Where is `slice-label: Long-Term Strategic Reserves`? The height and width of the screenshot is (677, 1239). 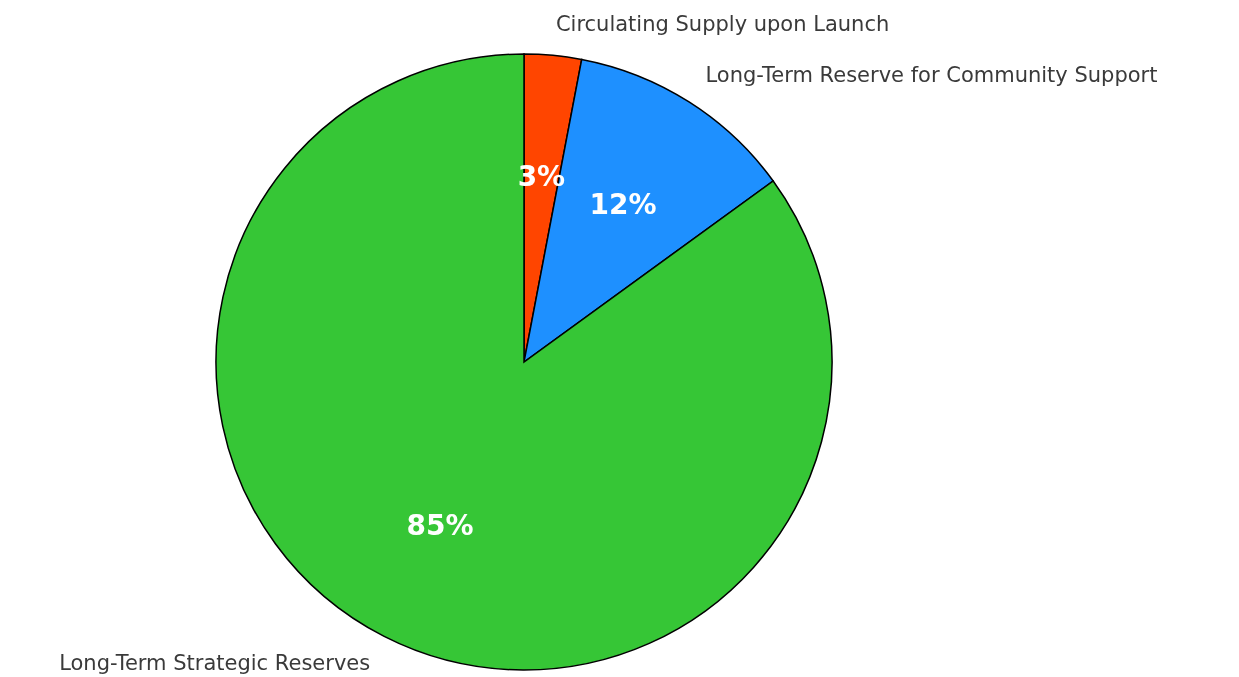 slice-label: Long-Term Strategic Reserves is located at coordinates (215, 662).